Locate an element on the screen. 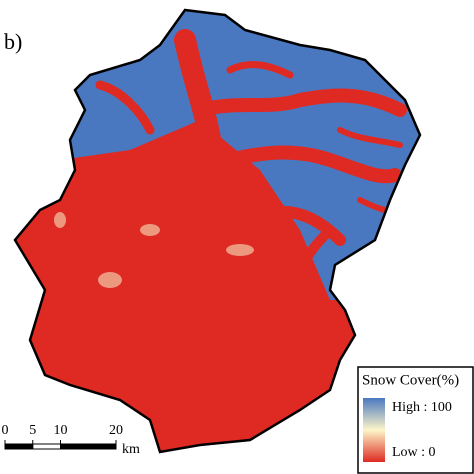  scale-unit: km is located at coordinates (131, 449).